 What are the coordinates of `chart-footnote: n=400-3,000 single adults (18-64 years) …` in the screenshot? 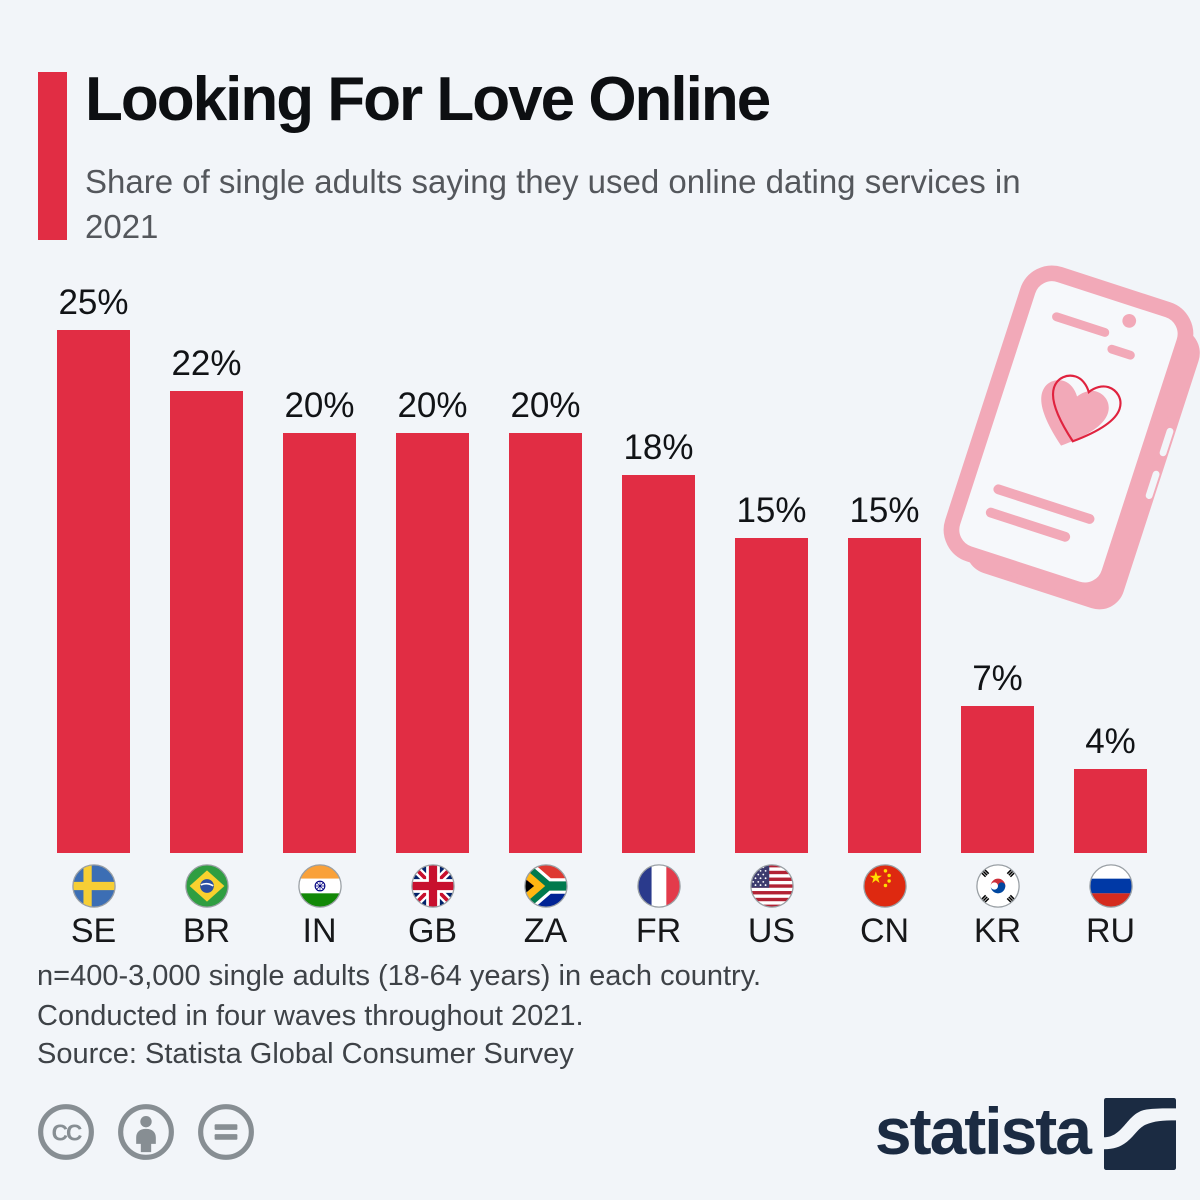 It's located at (399, 996).